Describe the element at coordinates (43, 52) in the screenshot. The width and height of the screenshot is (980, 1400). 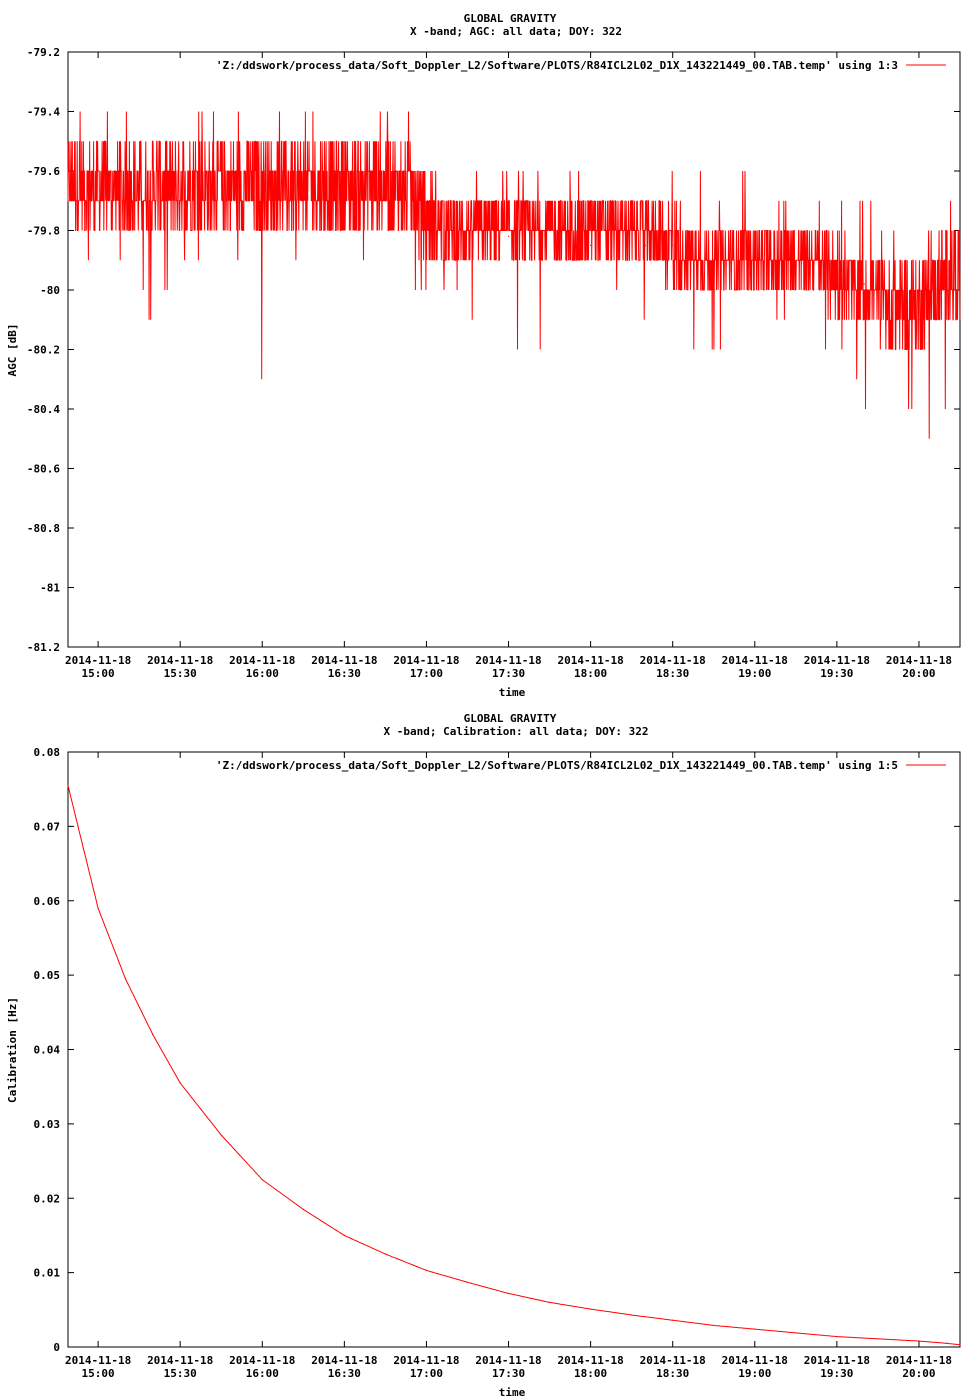
I see `y-tick-label: -79.2` at that location.